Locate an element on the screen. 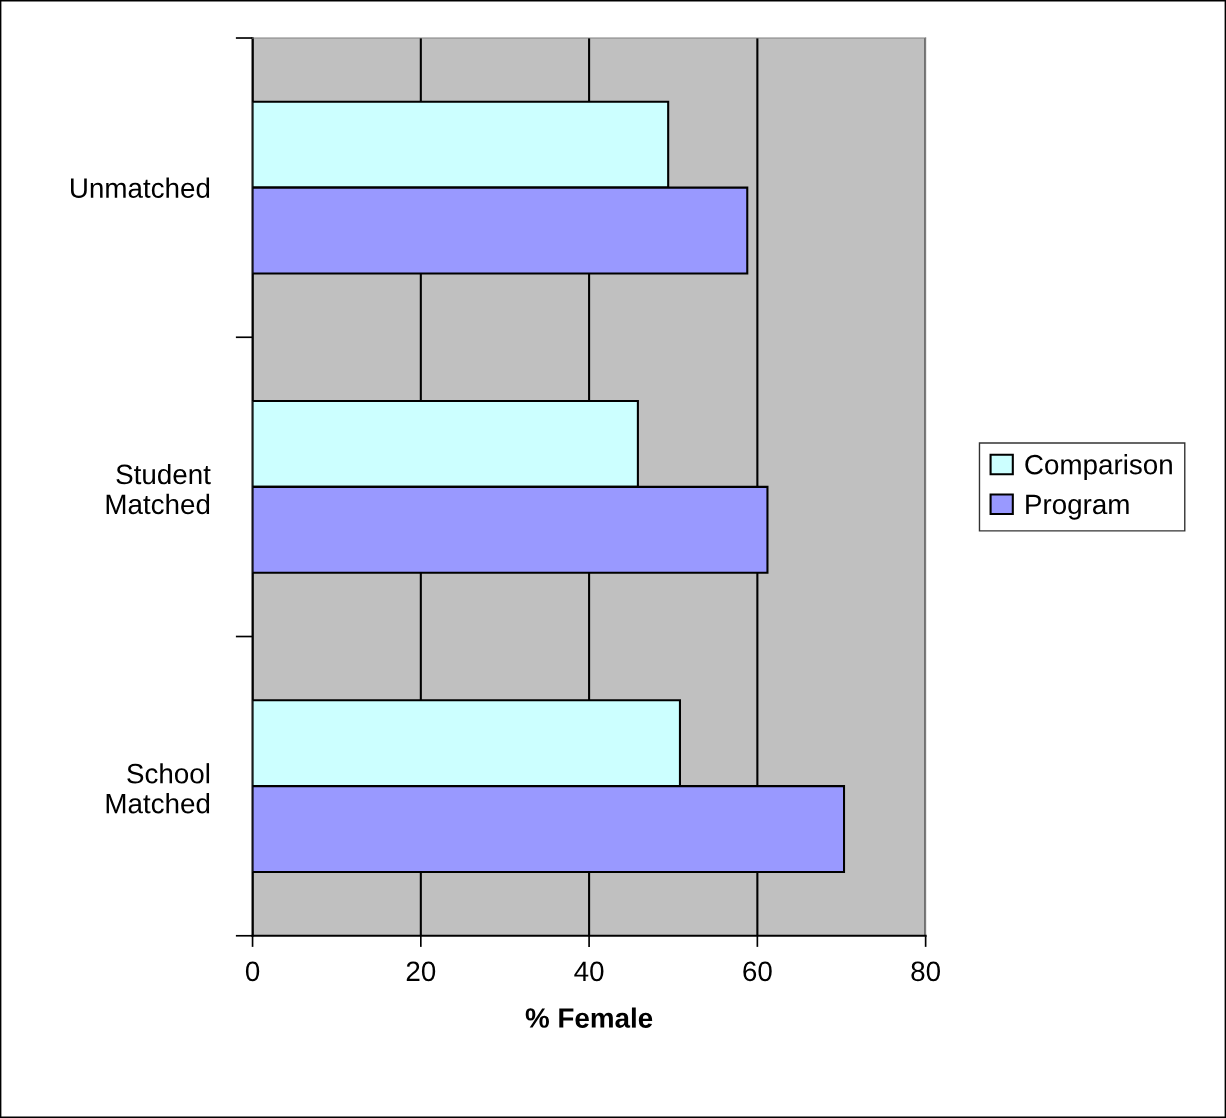  y-tick-label: School Matched is located at coordinates (158, 788).